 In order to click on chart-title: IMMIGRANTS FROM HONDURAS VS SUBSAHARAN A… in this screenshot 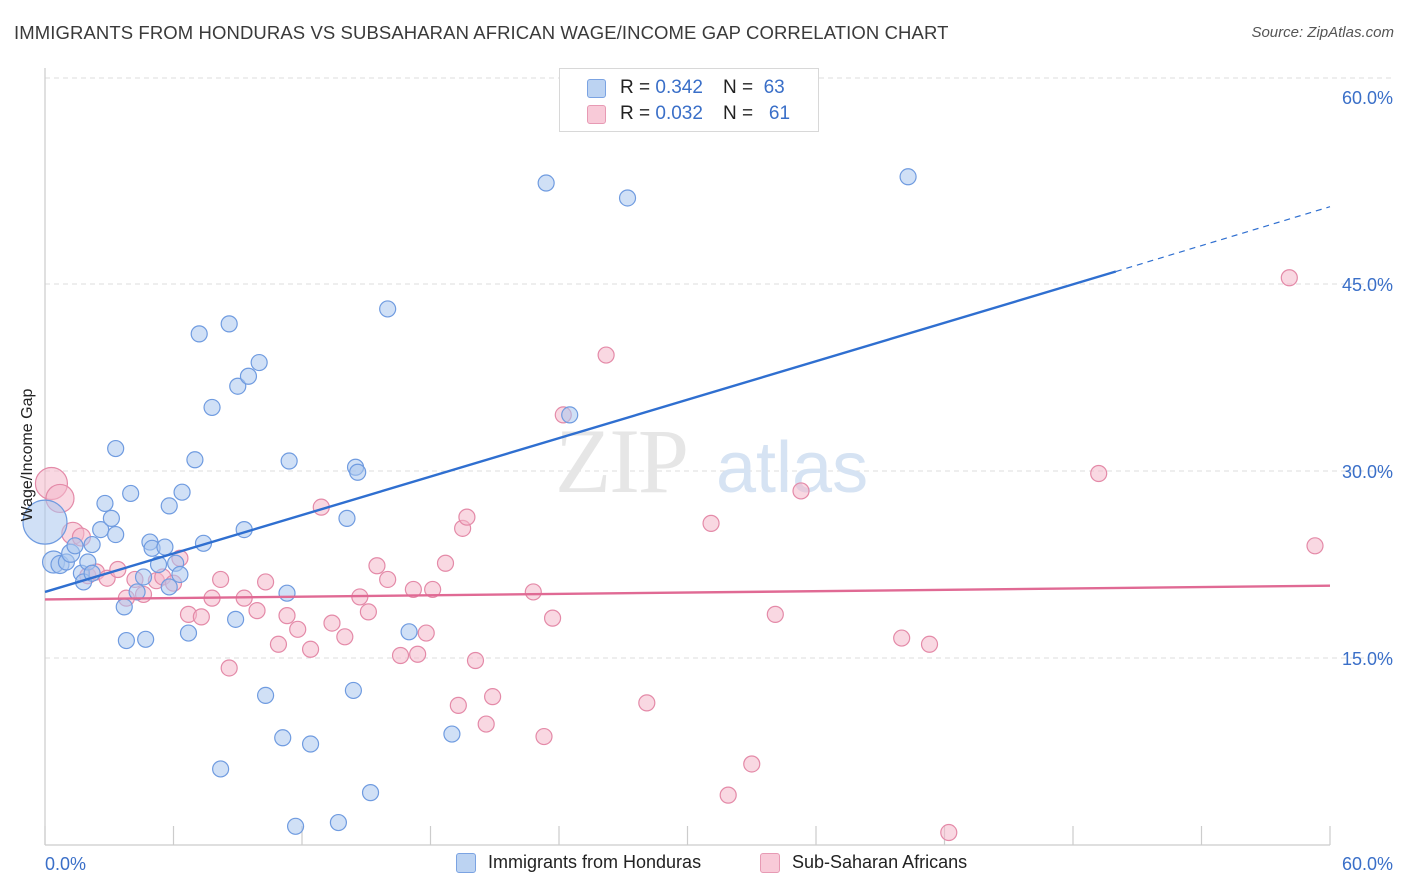, I will do `click(481, 32)`.